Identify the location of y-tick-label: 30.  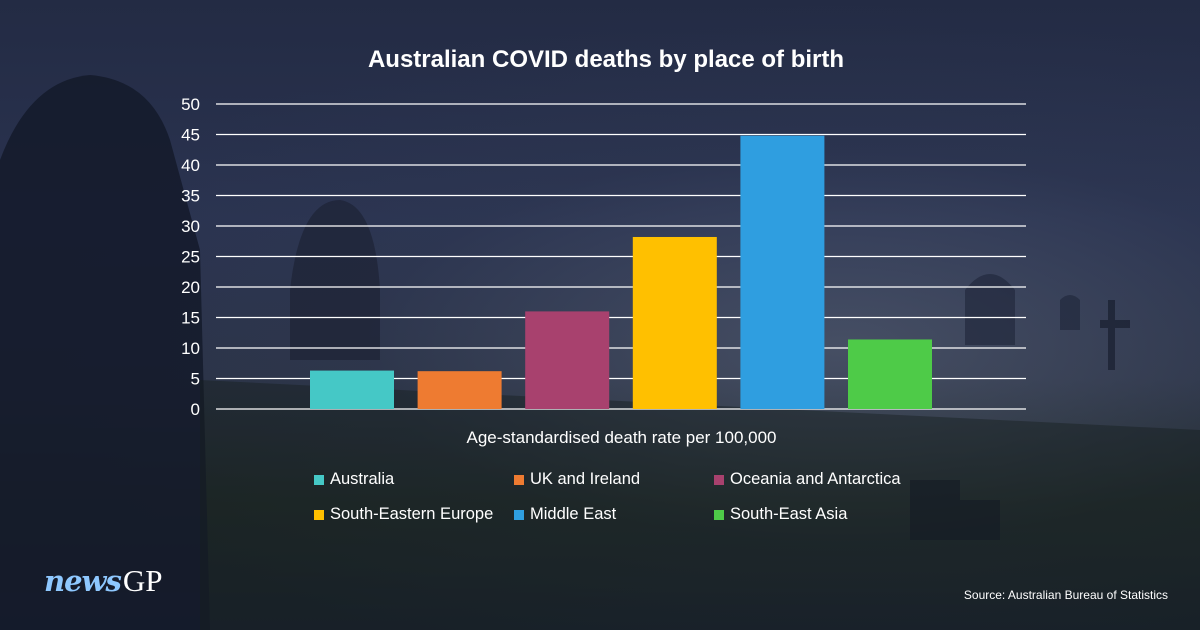
(190, 226).